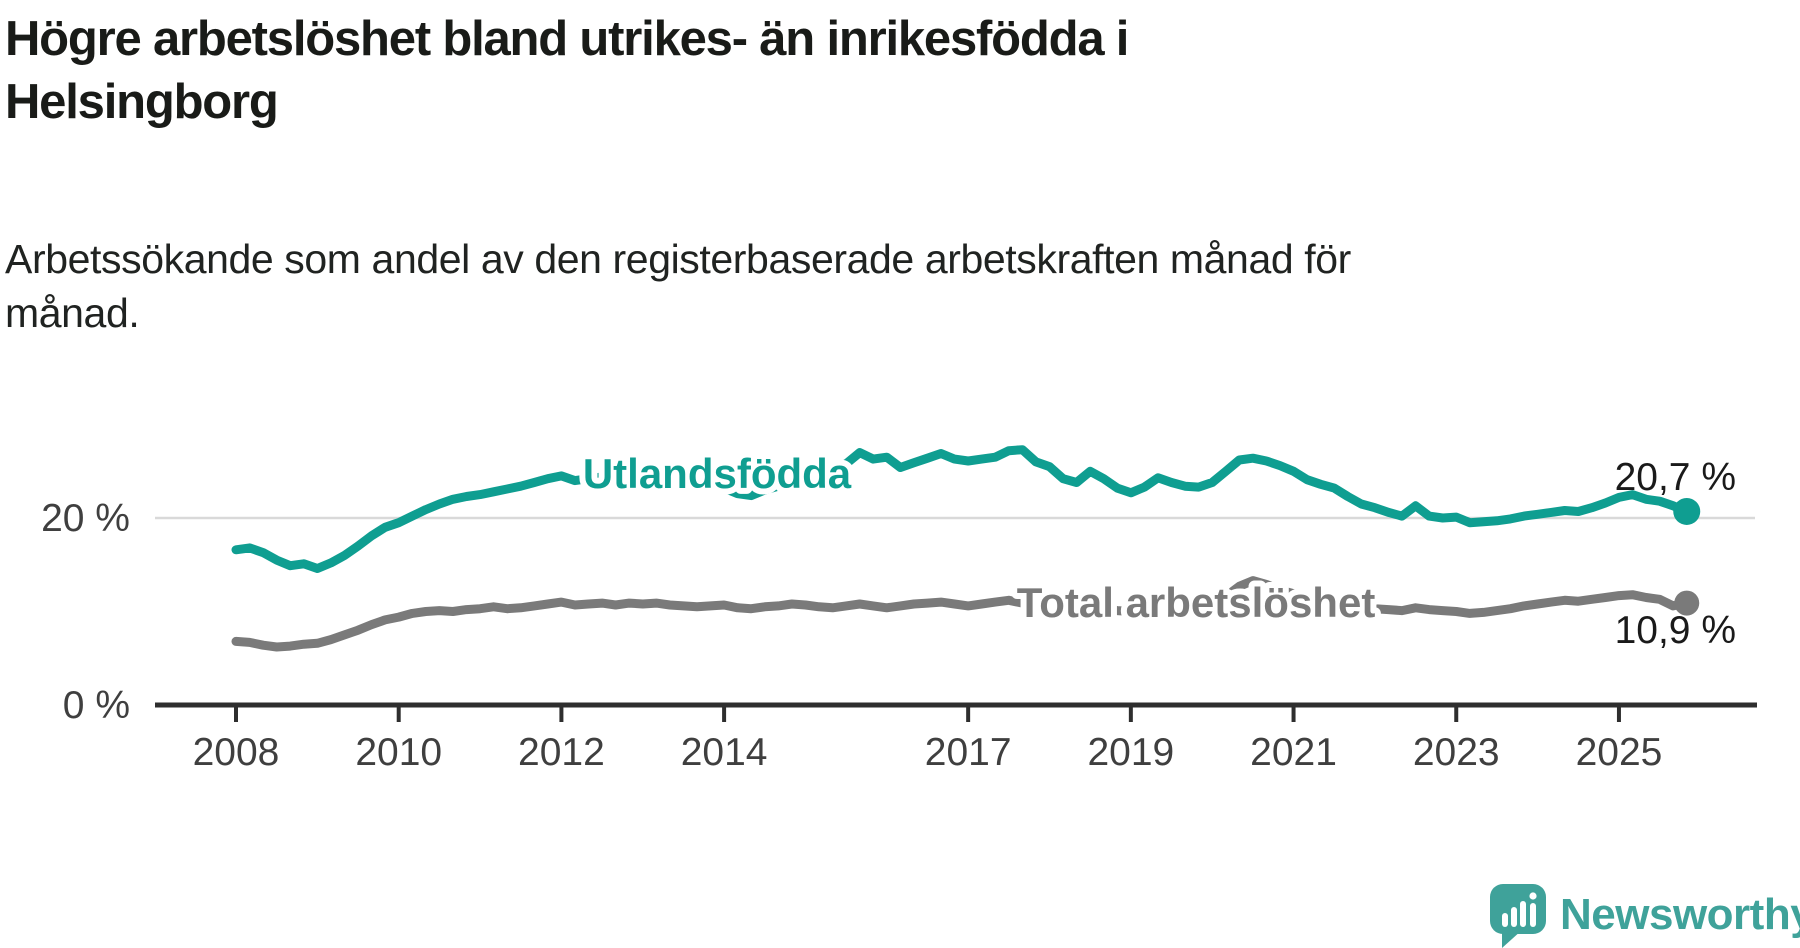 The image size is (1800, 948). What do you see at coordinates (96, 705) in the screenshot?
I see `y-tick-label-0: 0 %` at bounding box center [96, 705].